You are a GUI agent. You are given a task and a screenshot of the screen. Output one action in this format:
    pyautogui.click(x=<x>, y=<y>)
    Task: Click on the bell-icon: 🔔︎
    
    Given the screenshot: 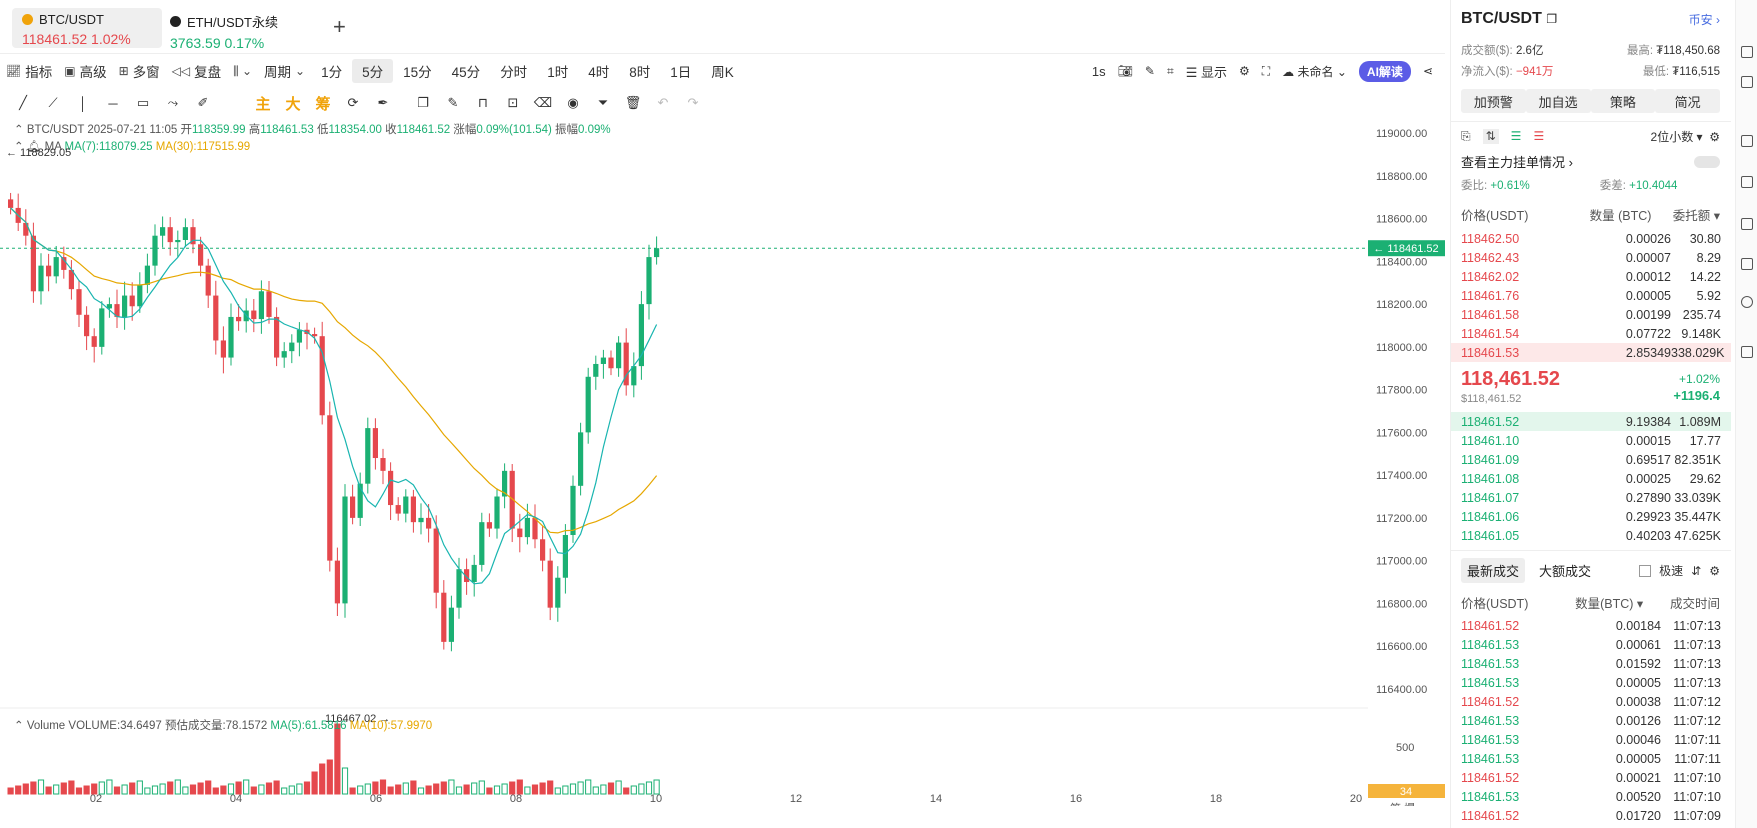 What is the action you would take?
    pyautogui.click(x=34, y=147)
    